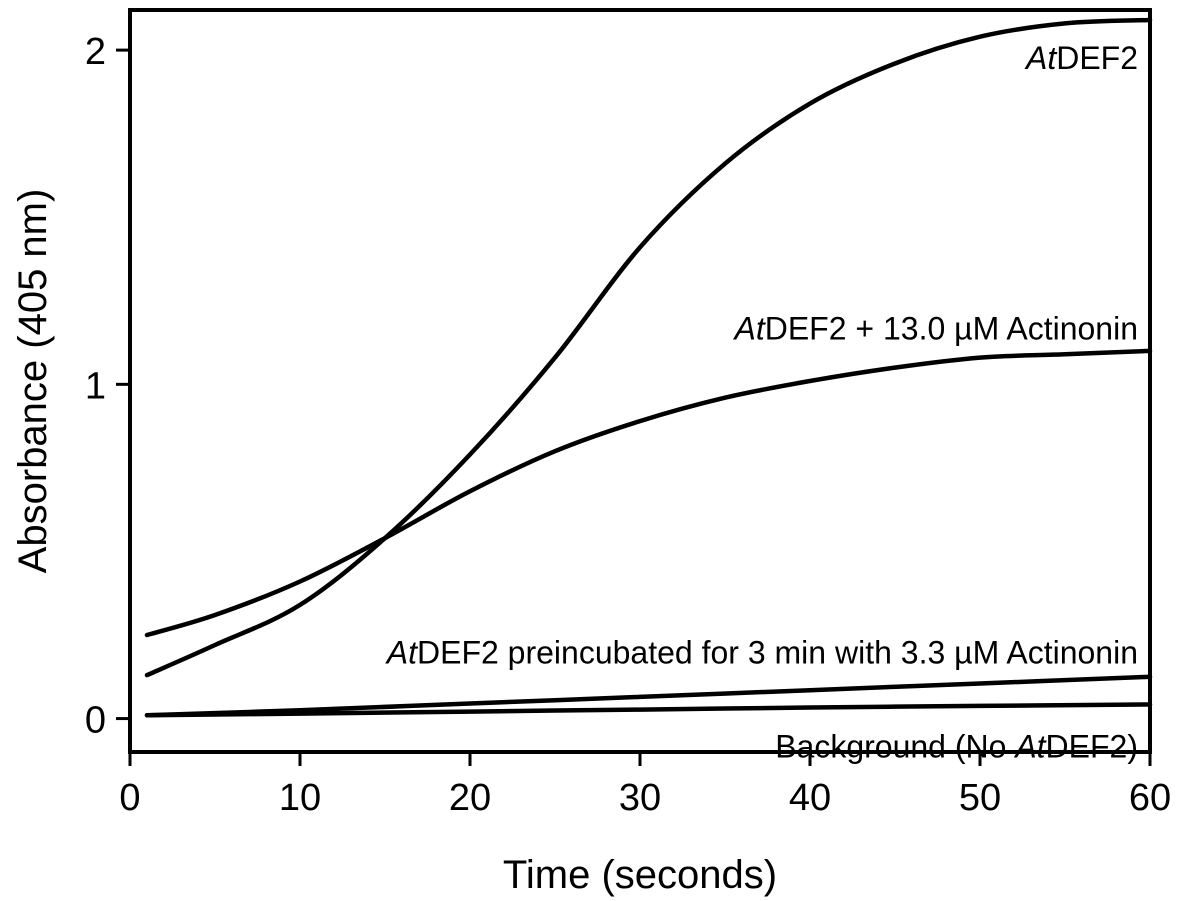  Describe the element at coordinates (648, 710) in the screenshot. I see `curve-background` at that location.